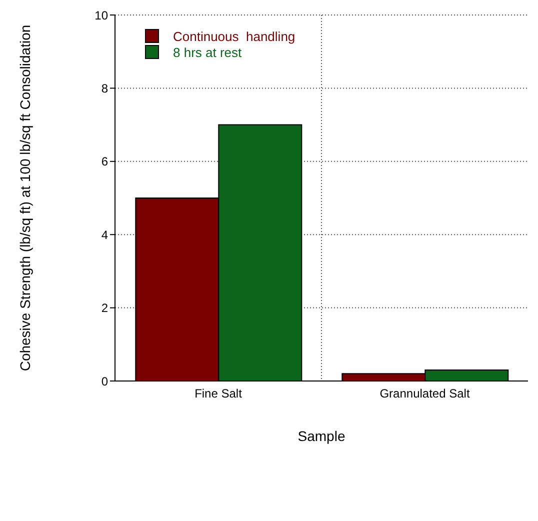 The height and width of the screenshot is (521, 538). What do you see at coordinates (104, 235) in the screenshot?
I see `y-tick-label: 4` at bounding box center [104, 235].